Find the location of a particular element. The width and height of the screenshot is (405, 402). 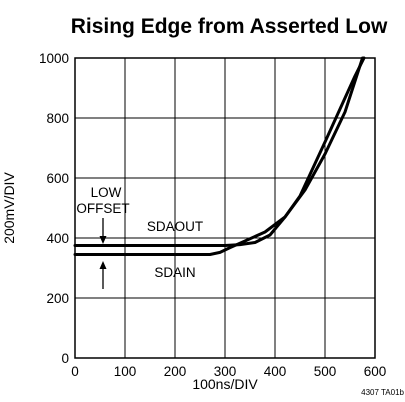

x-tick-label: 400 is located at coordinates (275, 371).